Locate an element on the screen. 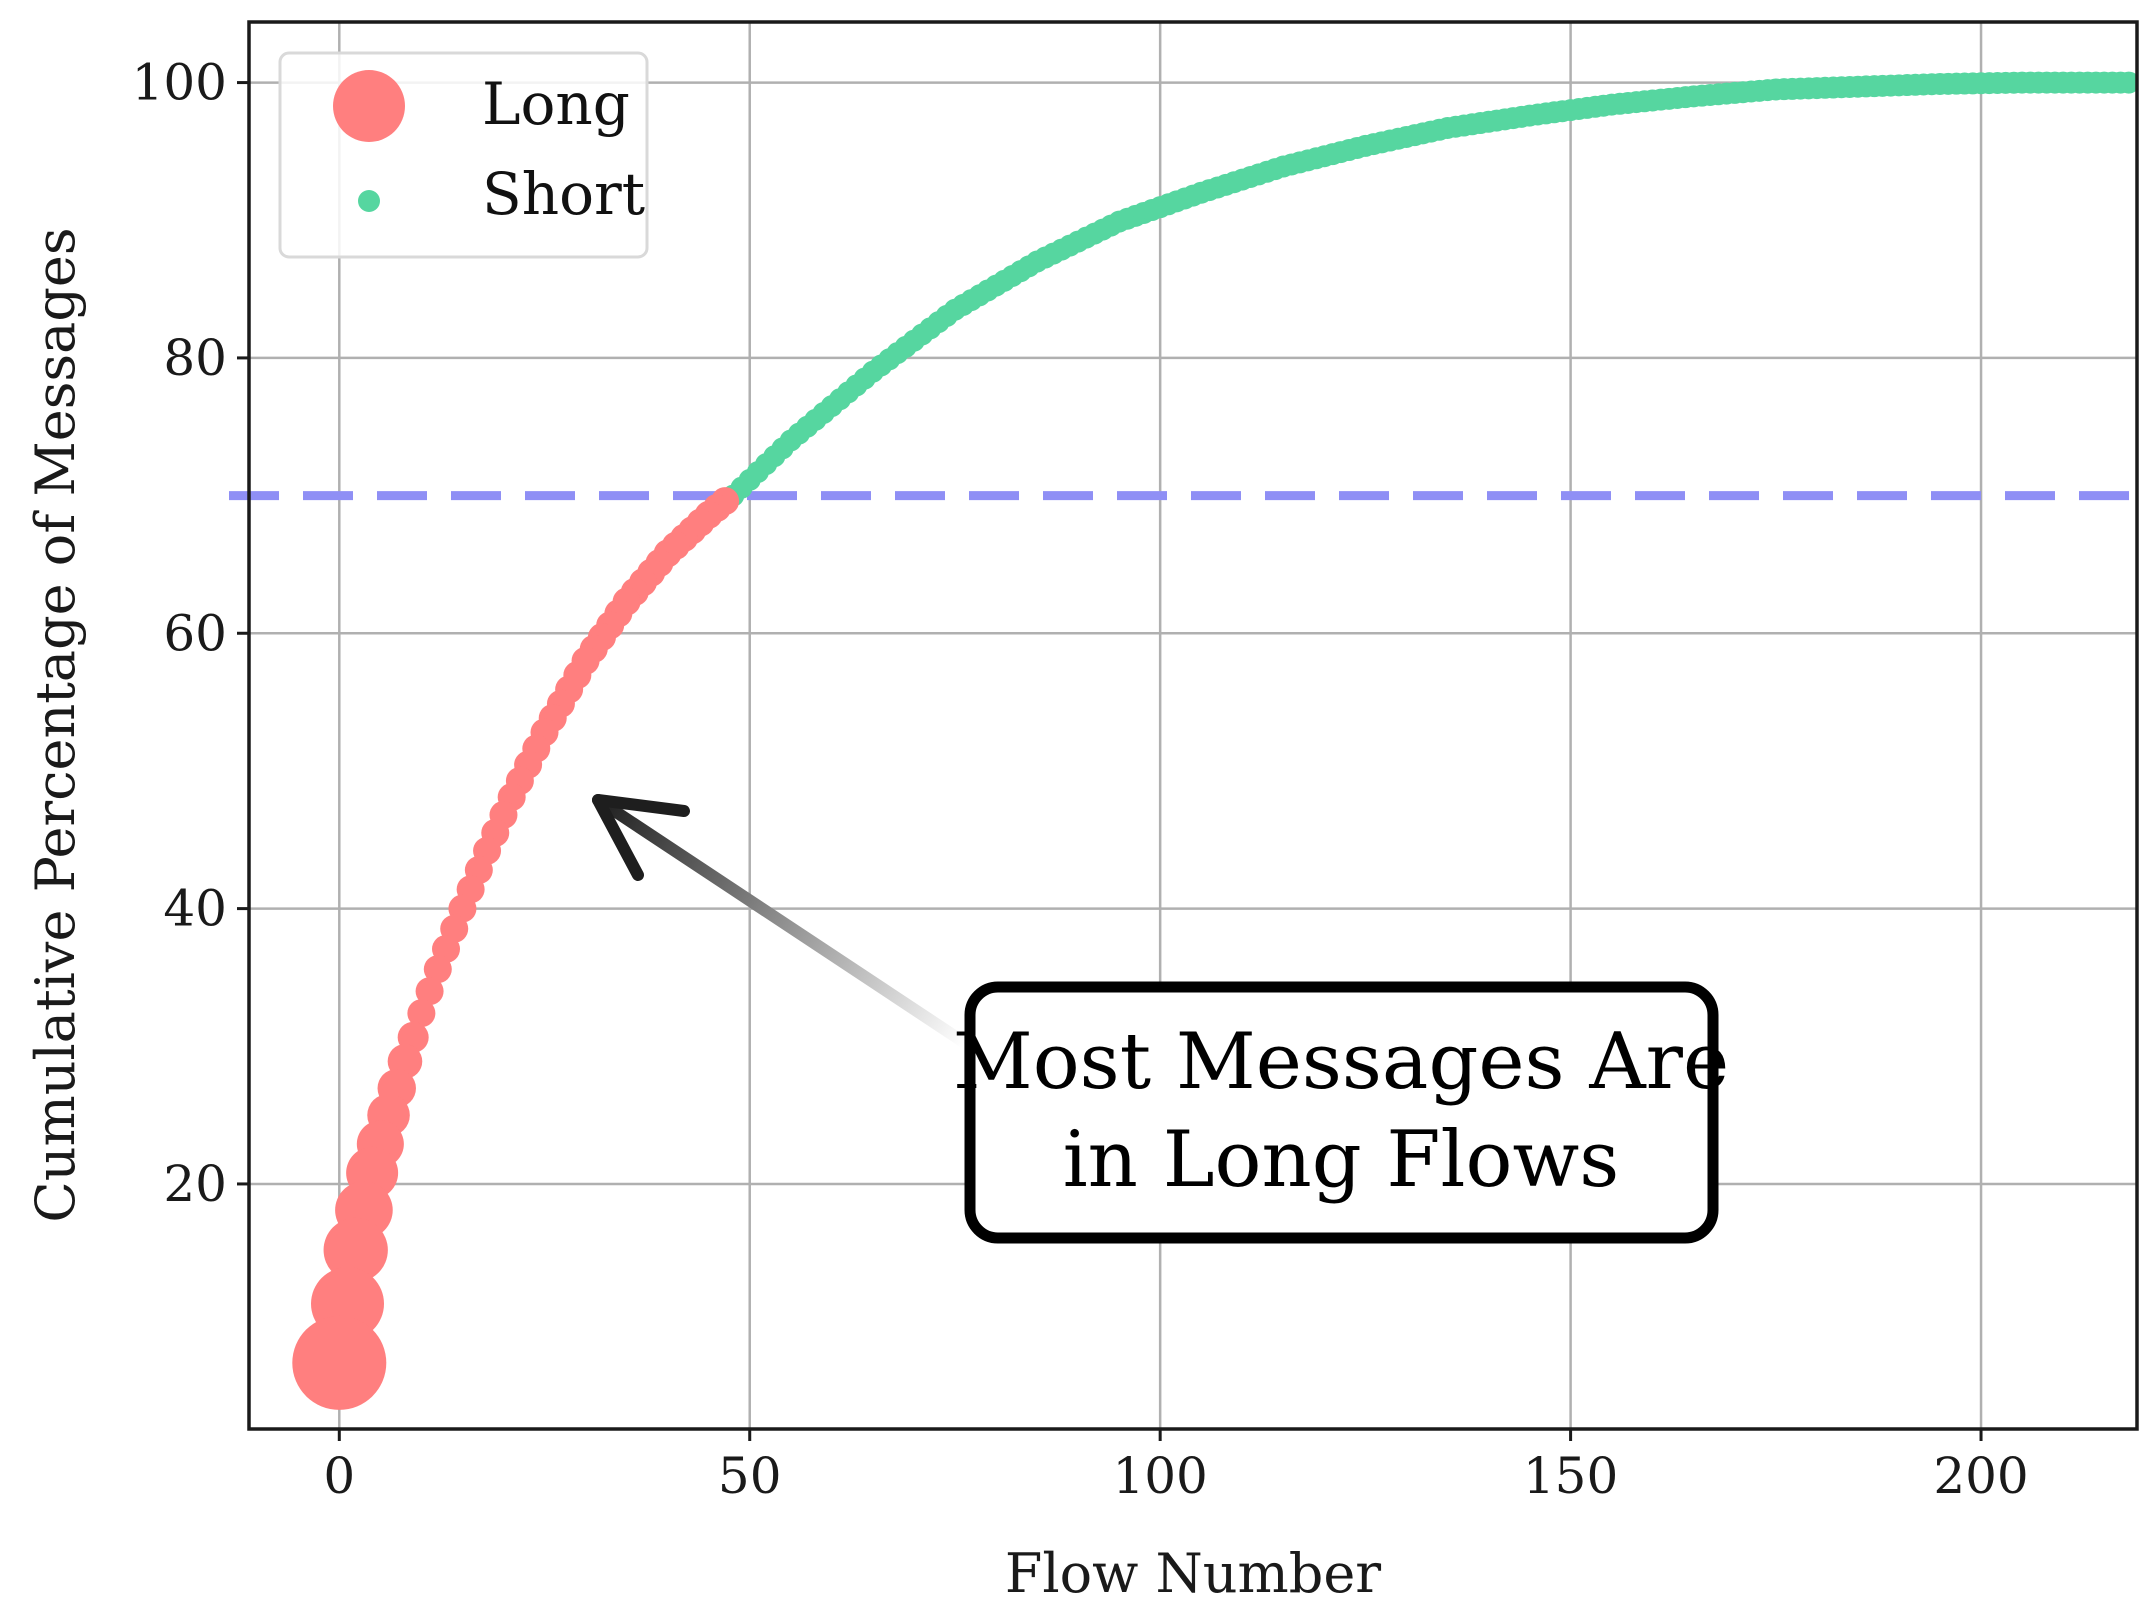 This screenshot has width=2150, height=1608. x-tick-label: 150 is located at coordinates (1570, 1476).